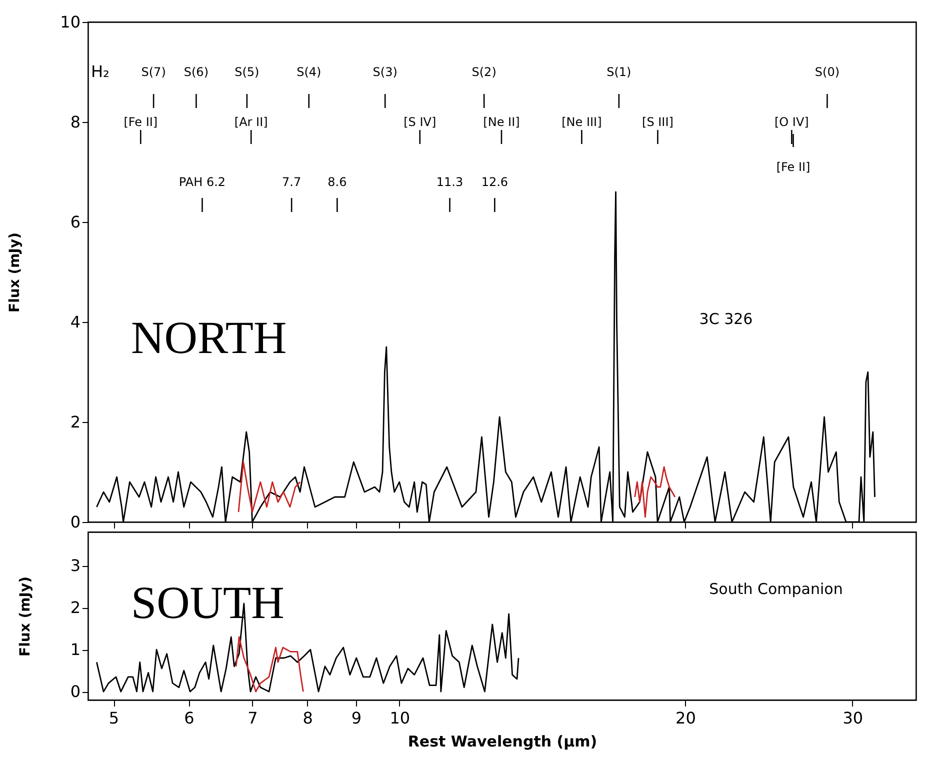 This screenshot has width=930, height=757. What do you see at coordinates (189, 718) in the screenshot?
I see `x-tick-label: 6` at bounding box center [189, 718].